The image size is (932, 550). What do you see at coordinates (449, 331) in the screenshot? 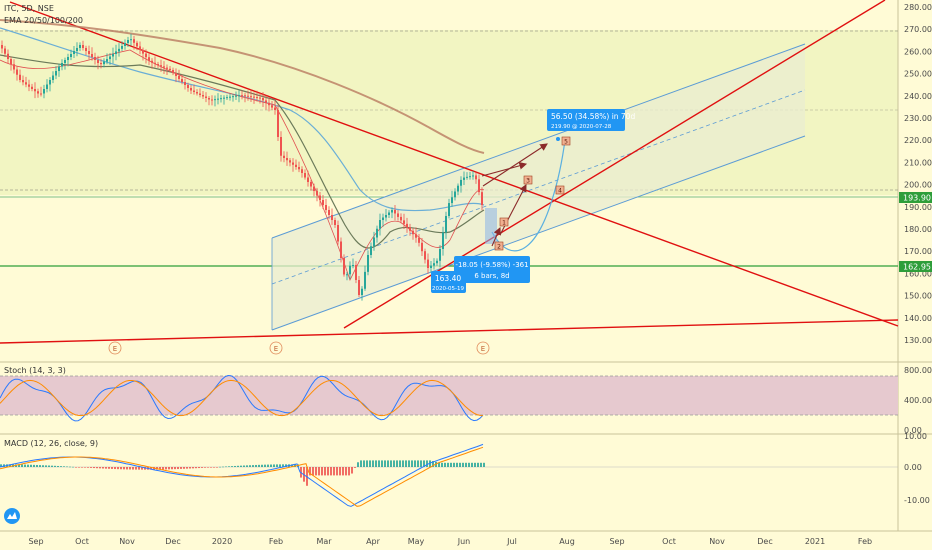
I see `trendline-base` at bounding box center [449, 331].